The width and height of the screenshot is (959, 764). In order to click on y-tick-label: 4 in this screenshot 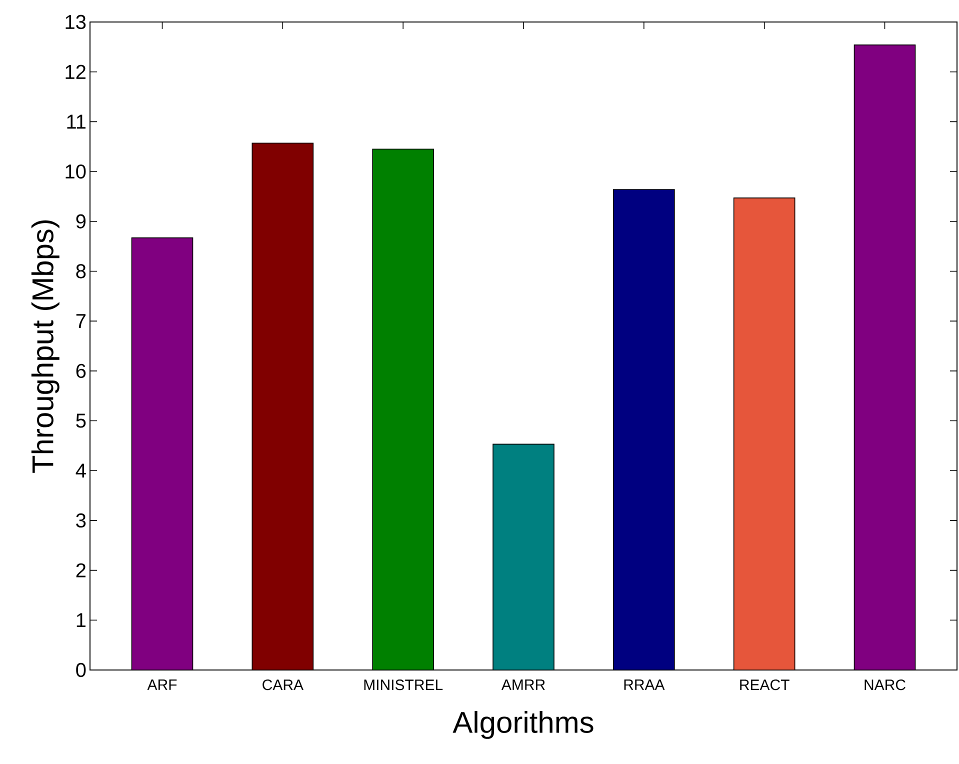, I will do `click(81, 471)`.